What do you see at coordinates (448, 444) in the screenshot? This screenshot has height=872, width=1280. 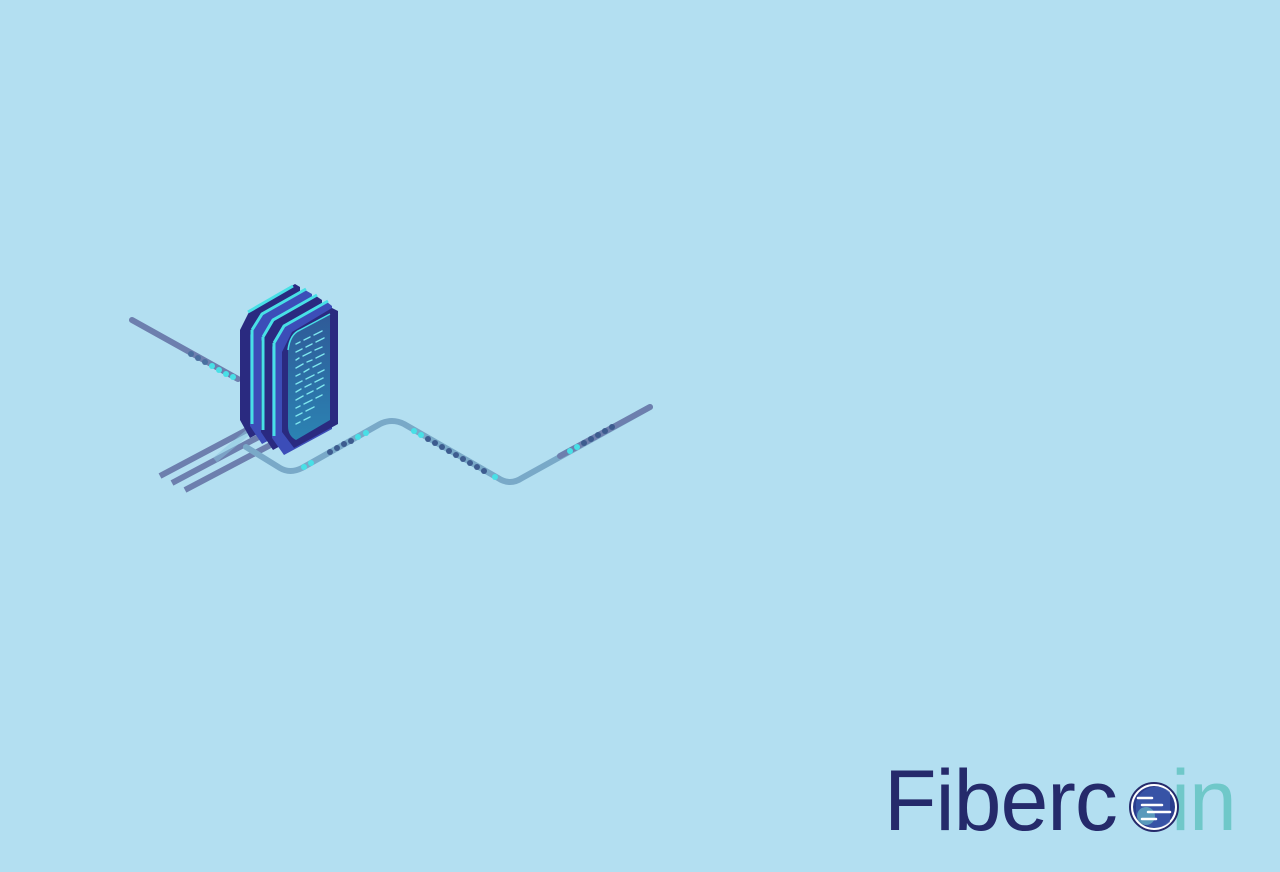 I see `cable-zigzag` at bounding box center [448, 444].